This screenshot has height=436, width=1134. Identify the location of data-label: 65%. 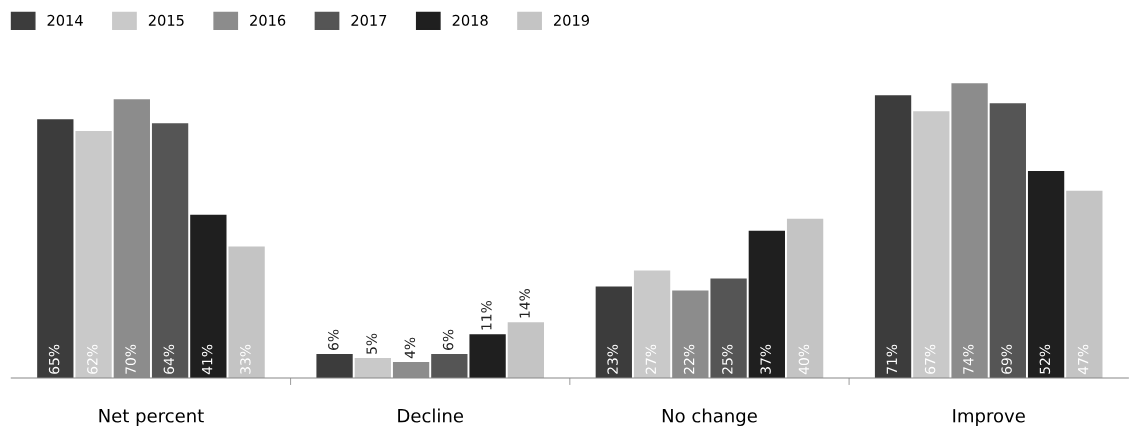
(54, 359).